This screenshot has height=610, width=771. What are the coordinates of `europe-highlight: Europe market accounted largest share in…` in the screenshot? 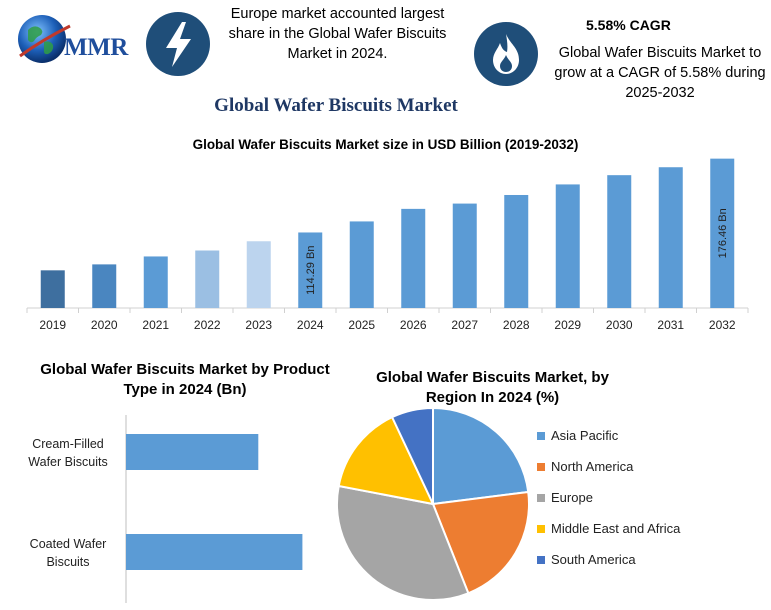 It's located at (337, 34).